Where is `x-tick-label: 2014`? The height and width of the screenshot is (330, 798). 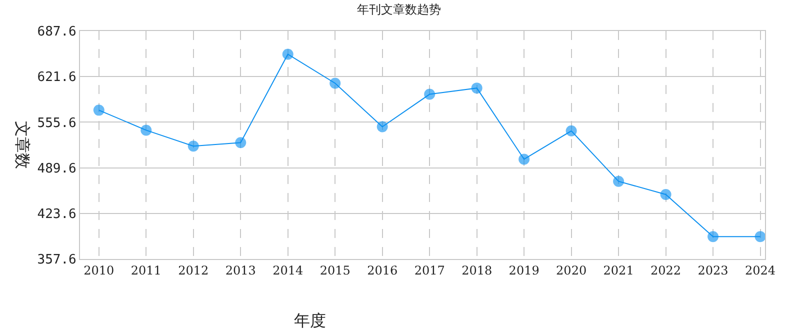
x-tick-label: 2014 is located at coordinates (288, 270).